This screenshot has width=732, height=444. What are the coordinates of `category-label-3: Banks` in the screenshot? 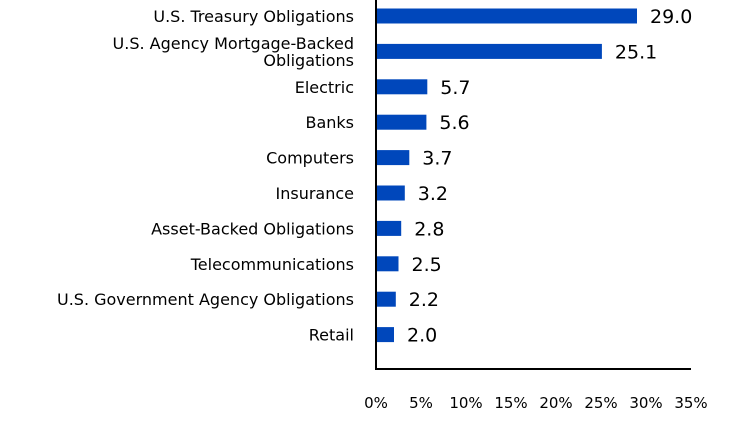 It's located at (329, 122).